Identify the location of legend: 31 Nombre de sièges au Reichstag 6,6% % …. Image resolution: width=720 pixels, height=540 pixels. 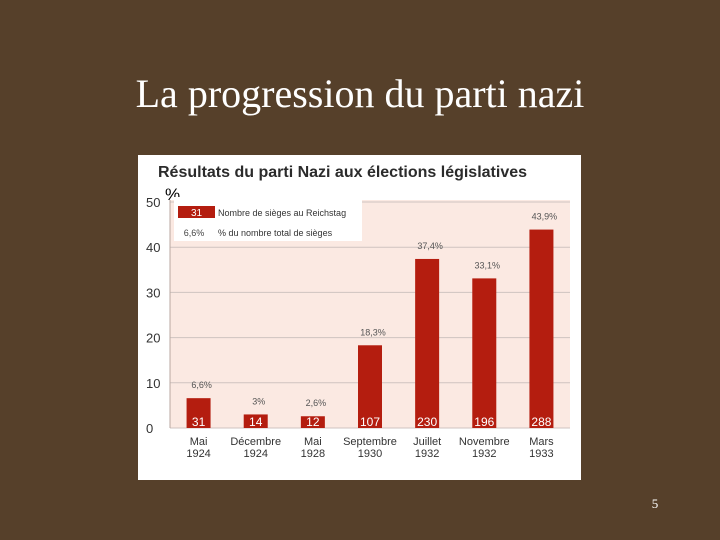
(268, 219).